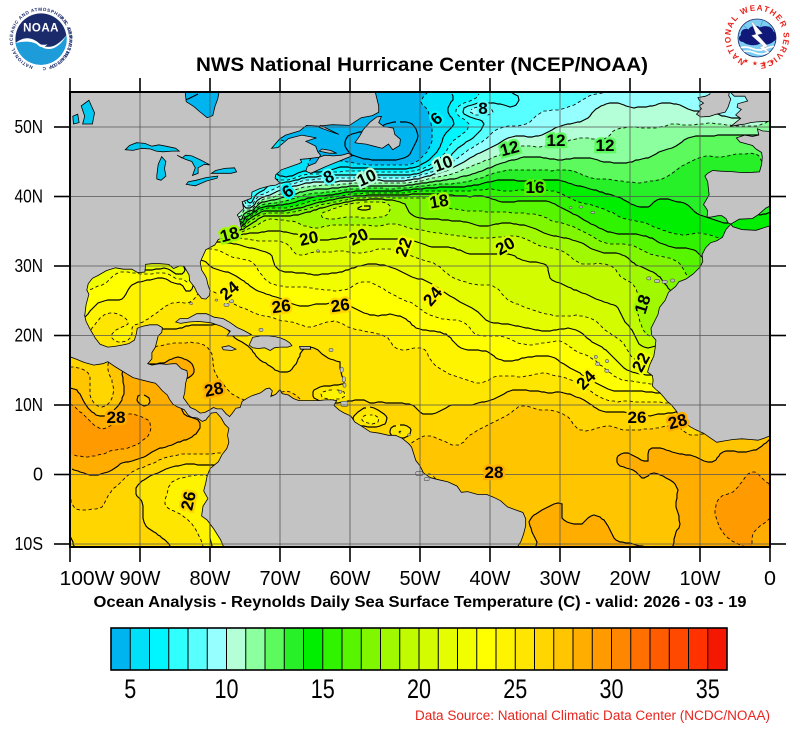 Image resolution: width=800 pixels, height=737 pixels. I want to click on svg-text: 80W, so click(210, 579).